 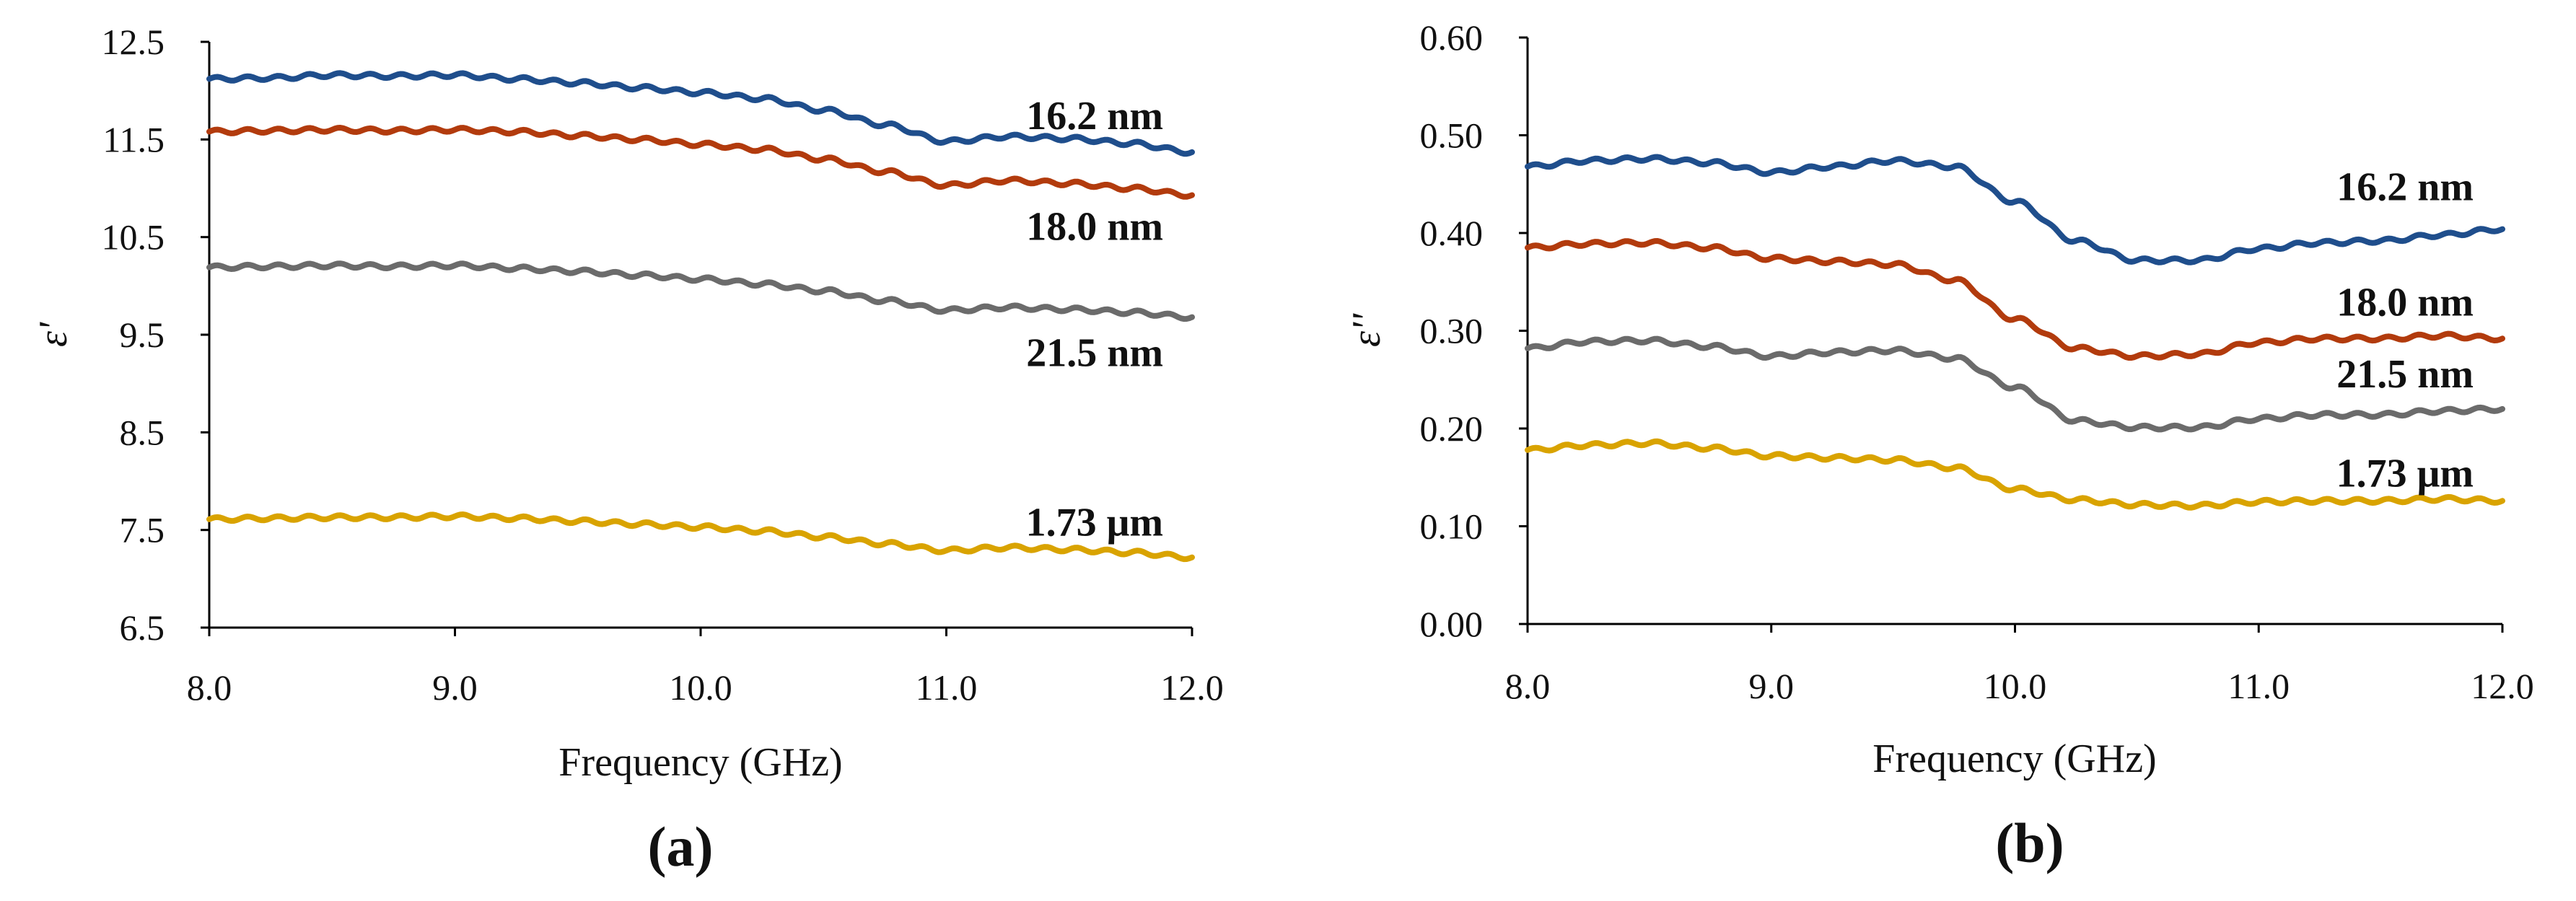 What do you see at coordinates (133, 139) in the screenshot?
I see `y-tick-label: 11.5` at bounding box center [133, 139].